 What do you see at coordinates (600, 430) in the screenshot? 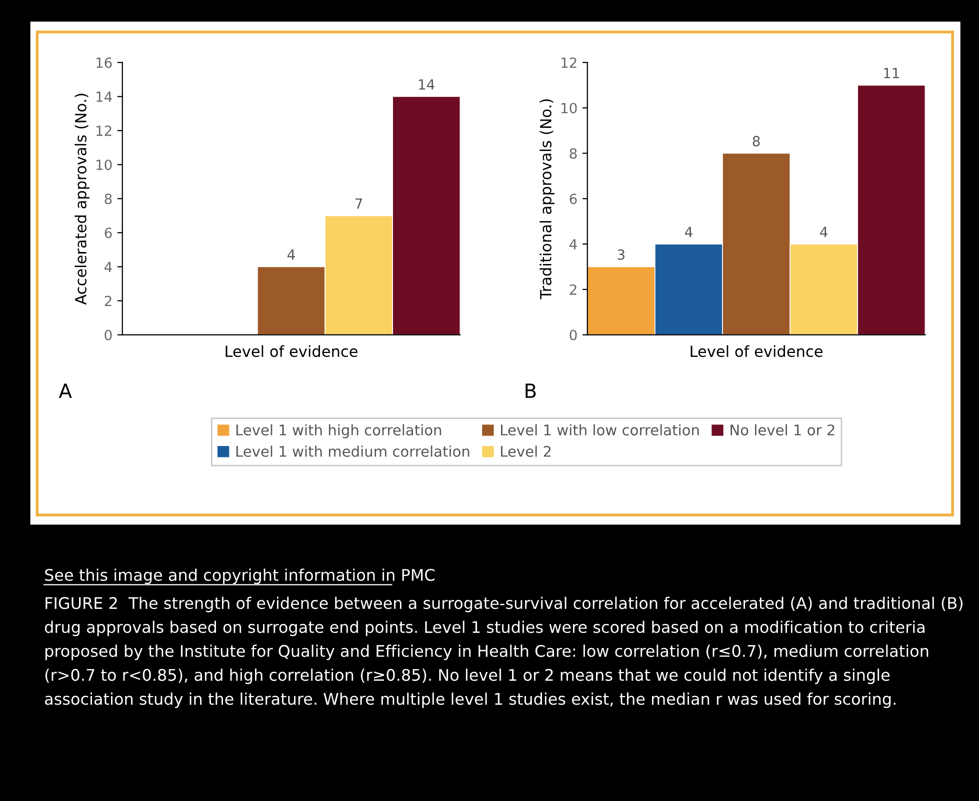
I see `legend-label: Level 1 with low correlation` at bounding box center [600, 430].